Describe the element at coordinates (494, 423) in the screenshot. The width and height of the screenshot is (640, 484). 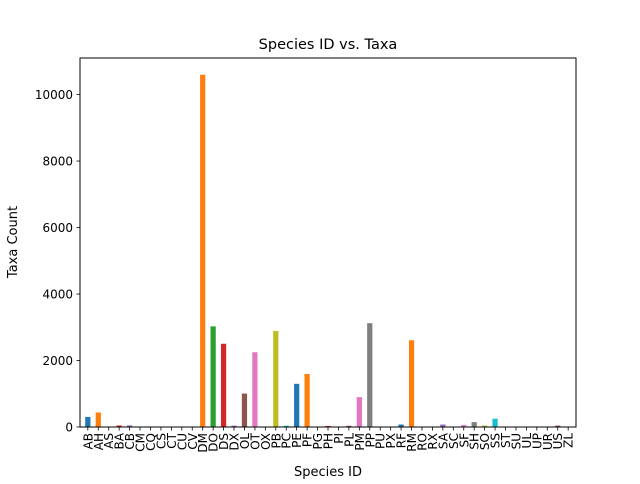
I see `bar-ss` at that location.